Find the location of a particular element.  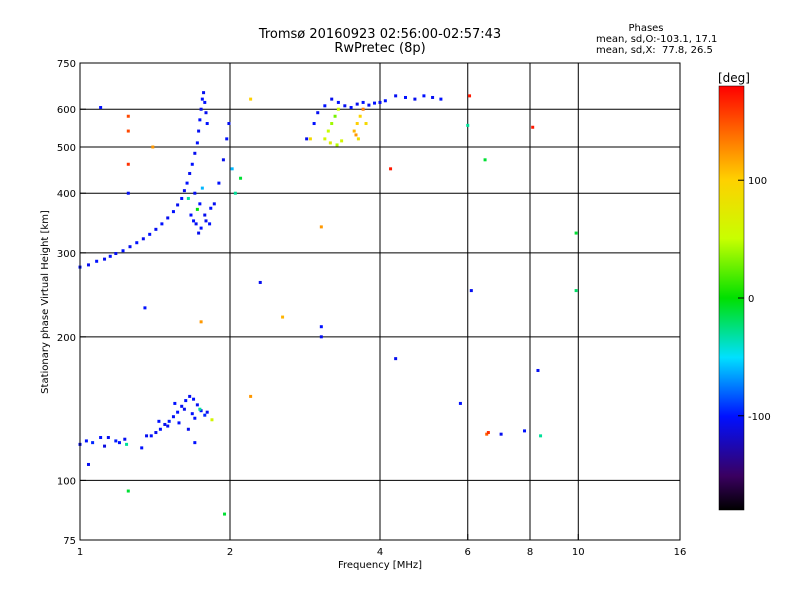

y-tick-label: 75 is located at coordinates (69, 541).